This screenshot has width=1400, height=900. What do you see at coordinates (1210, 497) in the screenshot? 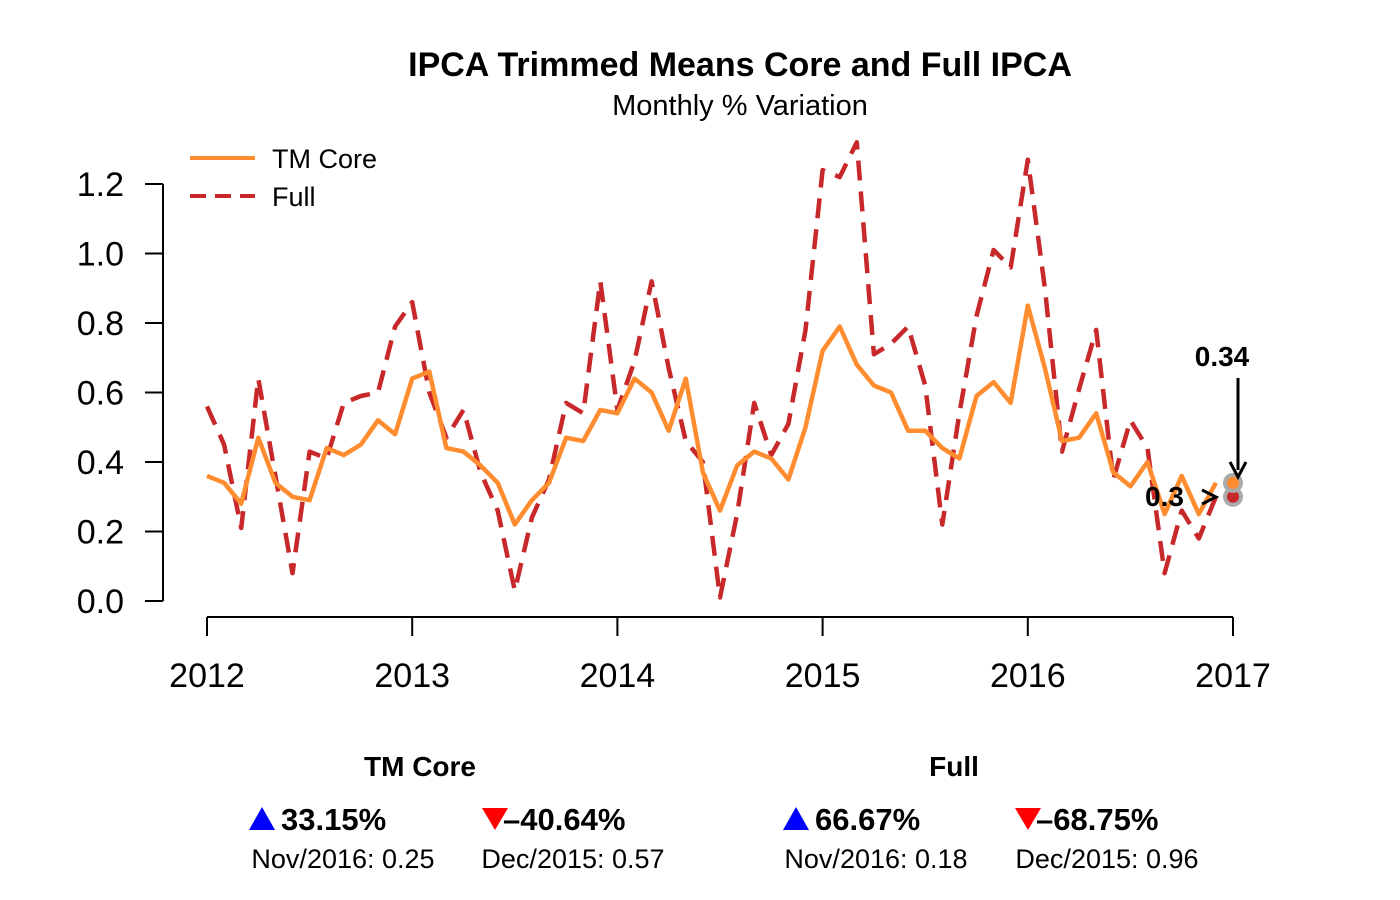
I see `endpoint-arrow-right` at bounding box center [1210, 497].